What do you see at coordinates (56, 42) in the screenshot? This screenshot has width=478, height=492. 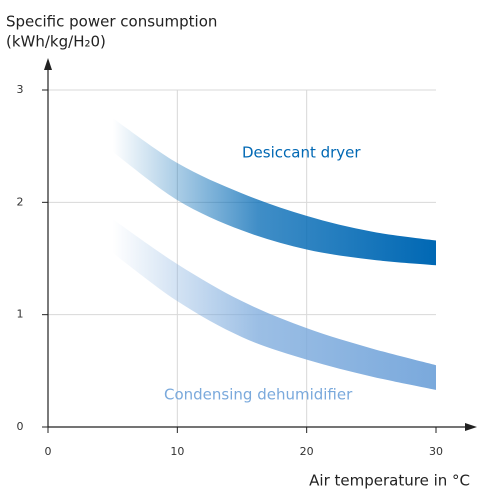 I see `y-axis-unit: (kWh/kg/H₂0)` at bounding box center [56, 42].